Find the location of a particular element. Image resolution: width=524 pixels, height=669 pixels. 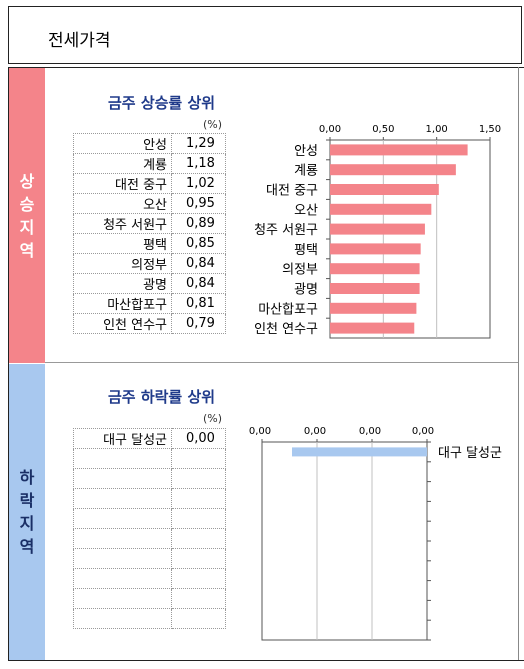

table-row: 안성 1,29 is located at coordinates (149, 143).